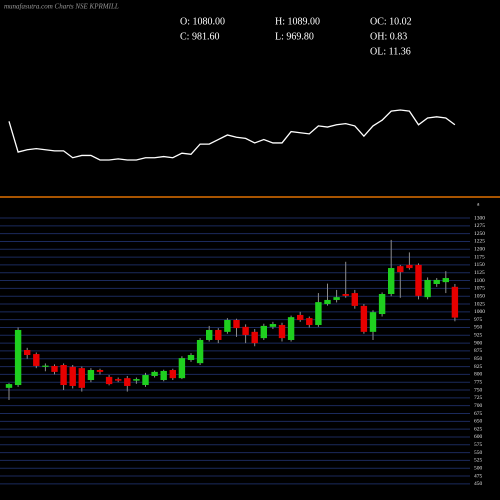  I want to click on y-tick-label: 1150, so click(479, 265).